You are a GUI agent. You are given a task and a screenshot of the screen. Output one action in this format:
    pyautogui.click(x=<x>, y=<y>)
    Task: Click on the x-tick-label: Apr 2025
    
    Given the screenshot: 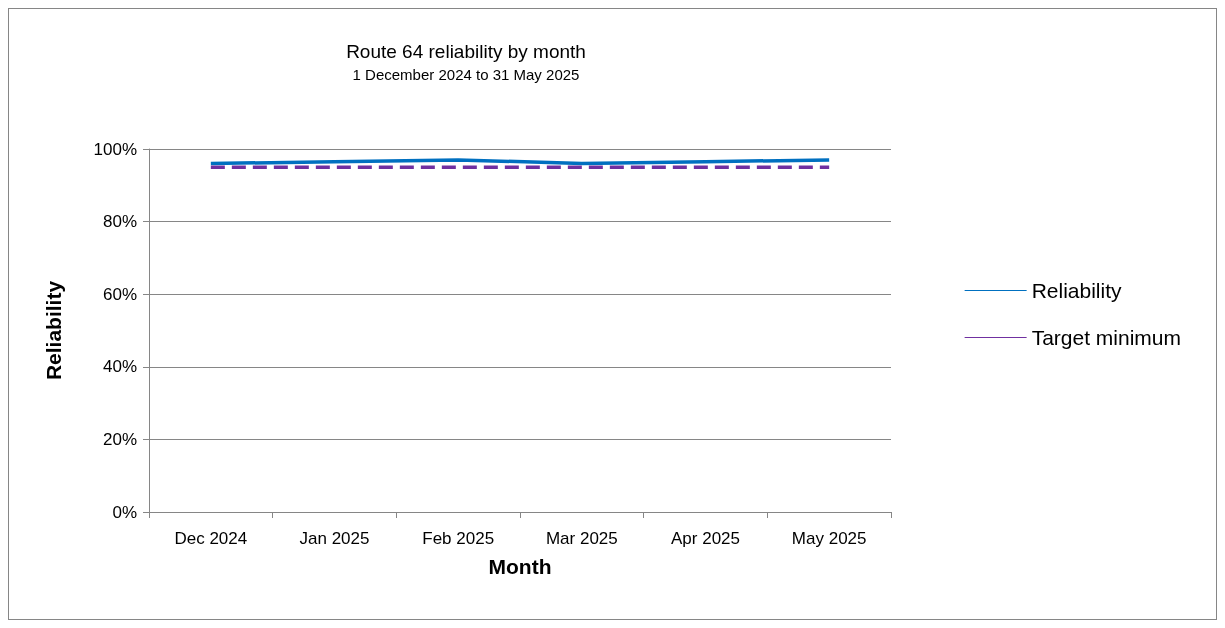 What is the action you would take?
    pyautogui.click(x=705, y=538)
    